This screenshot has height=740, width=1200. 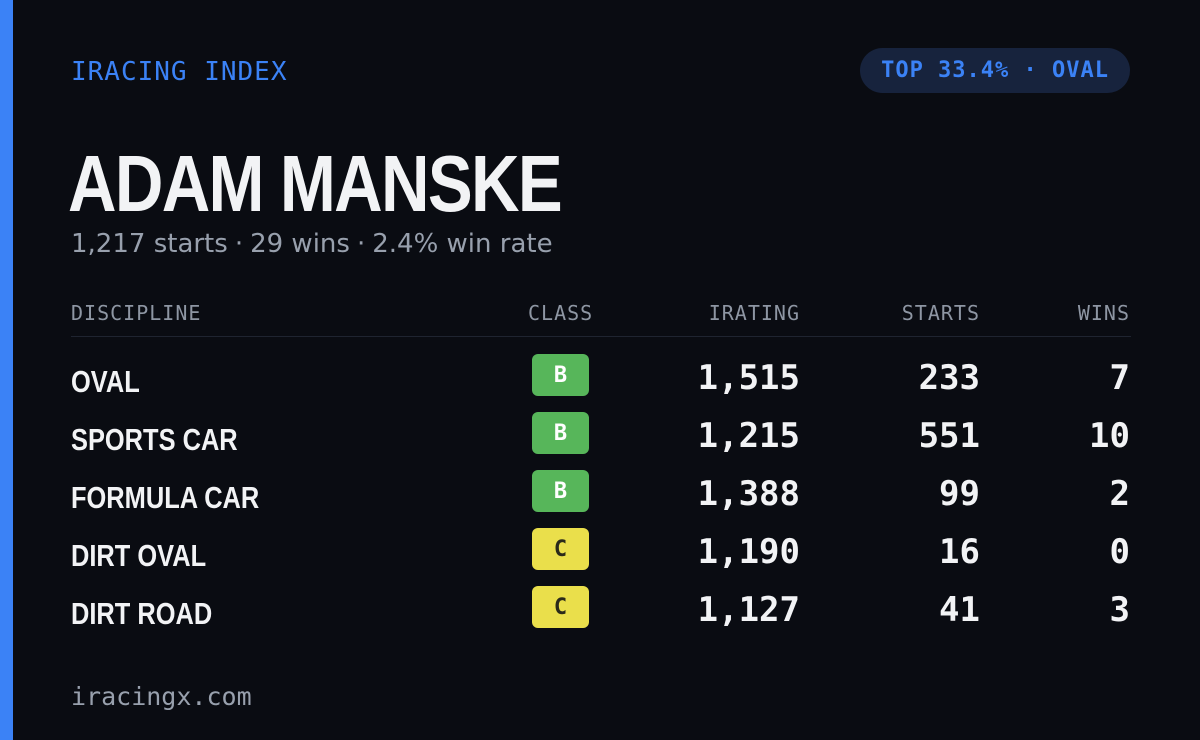 I want to click on accent-bar, so click(x=6, y=370).